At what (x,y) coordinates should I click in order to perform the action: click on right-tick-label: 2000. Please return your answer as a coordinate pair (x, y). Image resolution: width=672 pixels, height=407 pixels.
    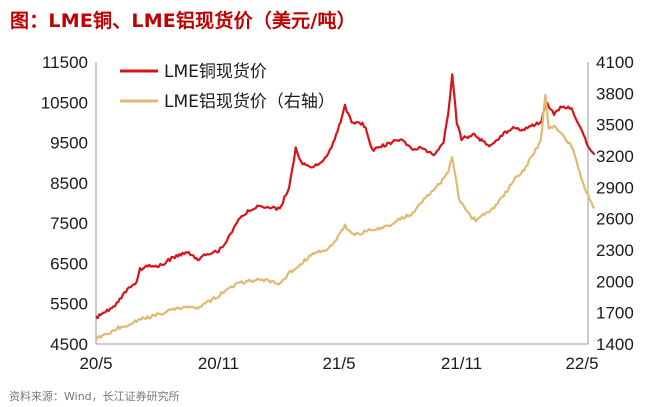
    Looking at the image, I should click on (615, 281).